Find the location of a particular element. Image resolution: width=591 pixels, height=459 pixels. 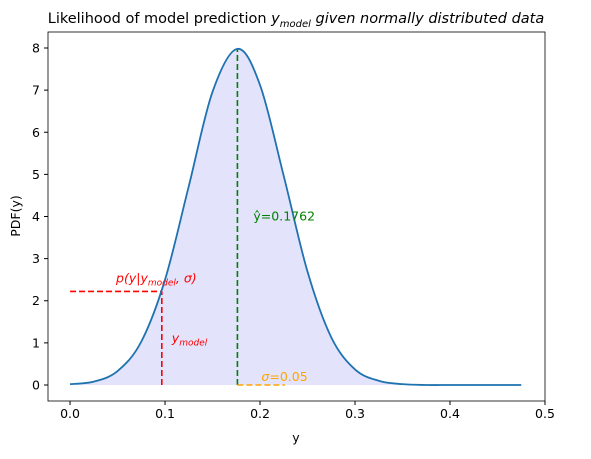

likelihood-tail: , σ) is located at coordinates (186, 277).